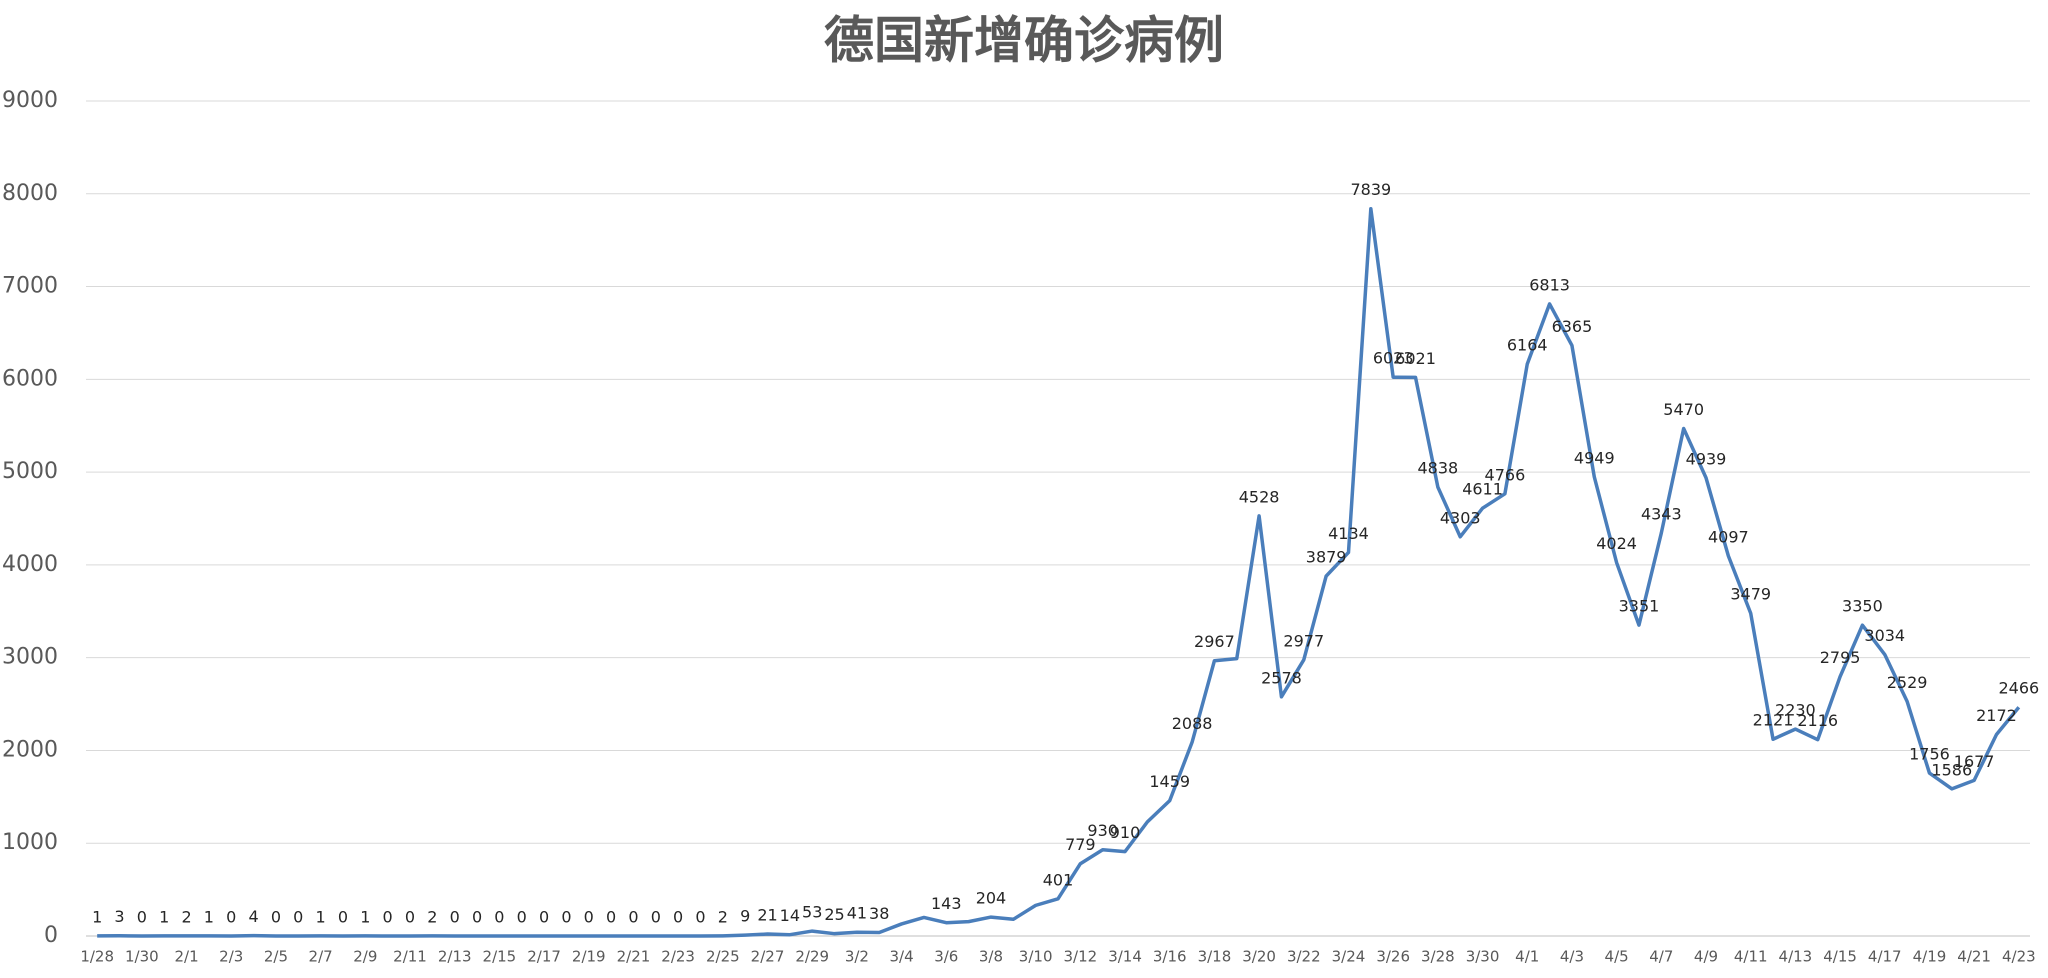  Describe the element at coordinates (1884, 635) in the screenshot. I see `data-label: 3034` at that location.